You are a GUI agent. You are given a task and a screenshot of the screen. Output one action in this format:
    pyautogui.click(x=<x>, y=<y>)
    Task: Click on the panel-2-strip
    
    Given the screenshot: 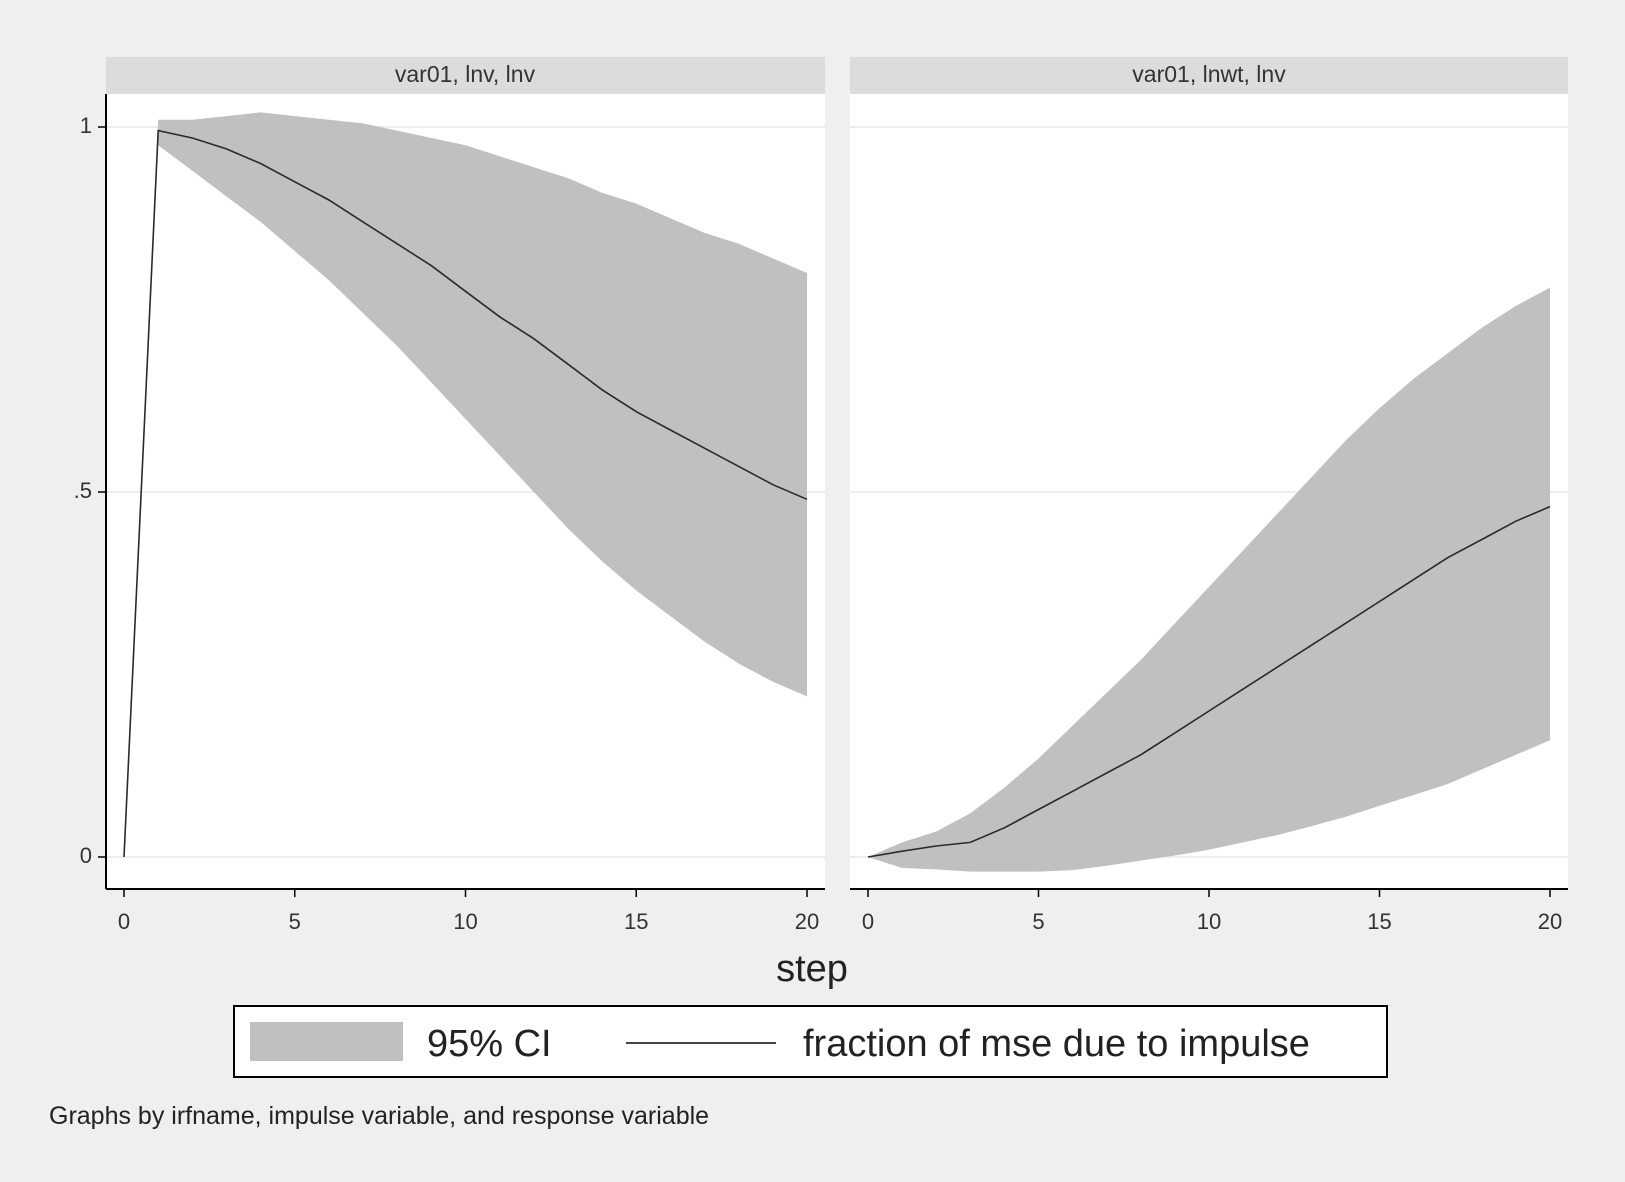 What is the action you would take?
    pyautogui.click(x=1209, y=75)
    